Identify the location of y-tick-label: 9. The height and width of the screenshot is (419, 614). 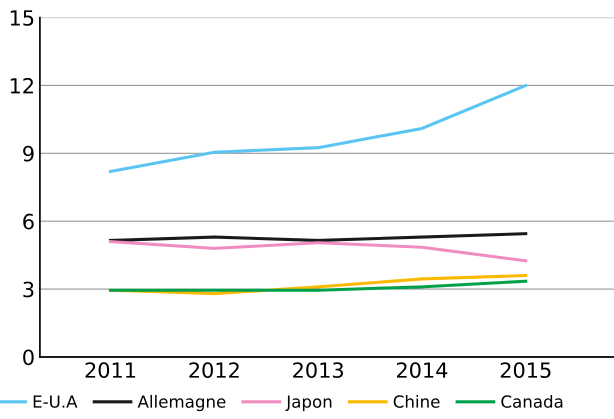
(28, 154).